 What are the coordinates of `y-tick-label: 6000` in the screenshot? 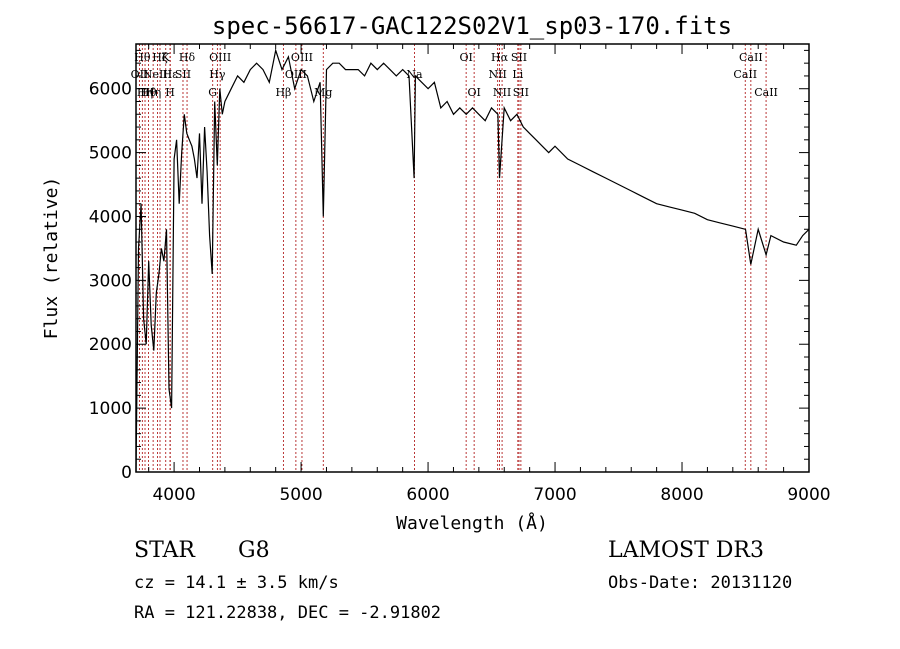 It's located at (110, 90).